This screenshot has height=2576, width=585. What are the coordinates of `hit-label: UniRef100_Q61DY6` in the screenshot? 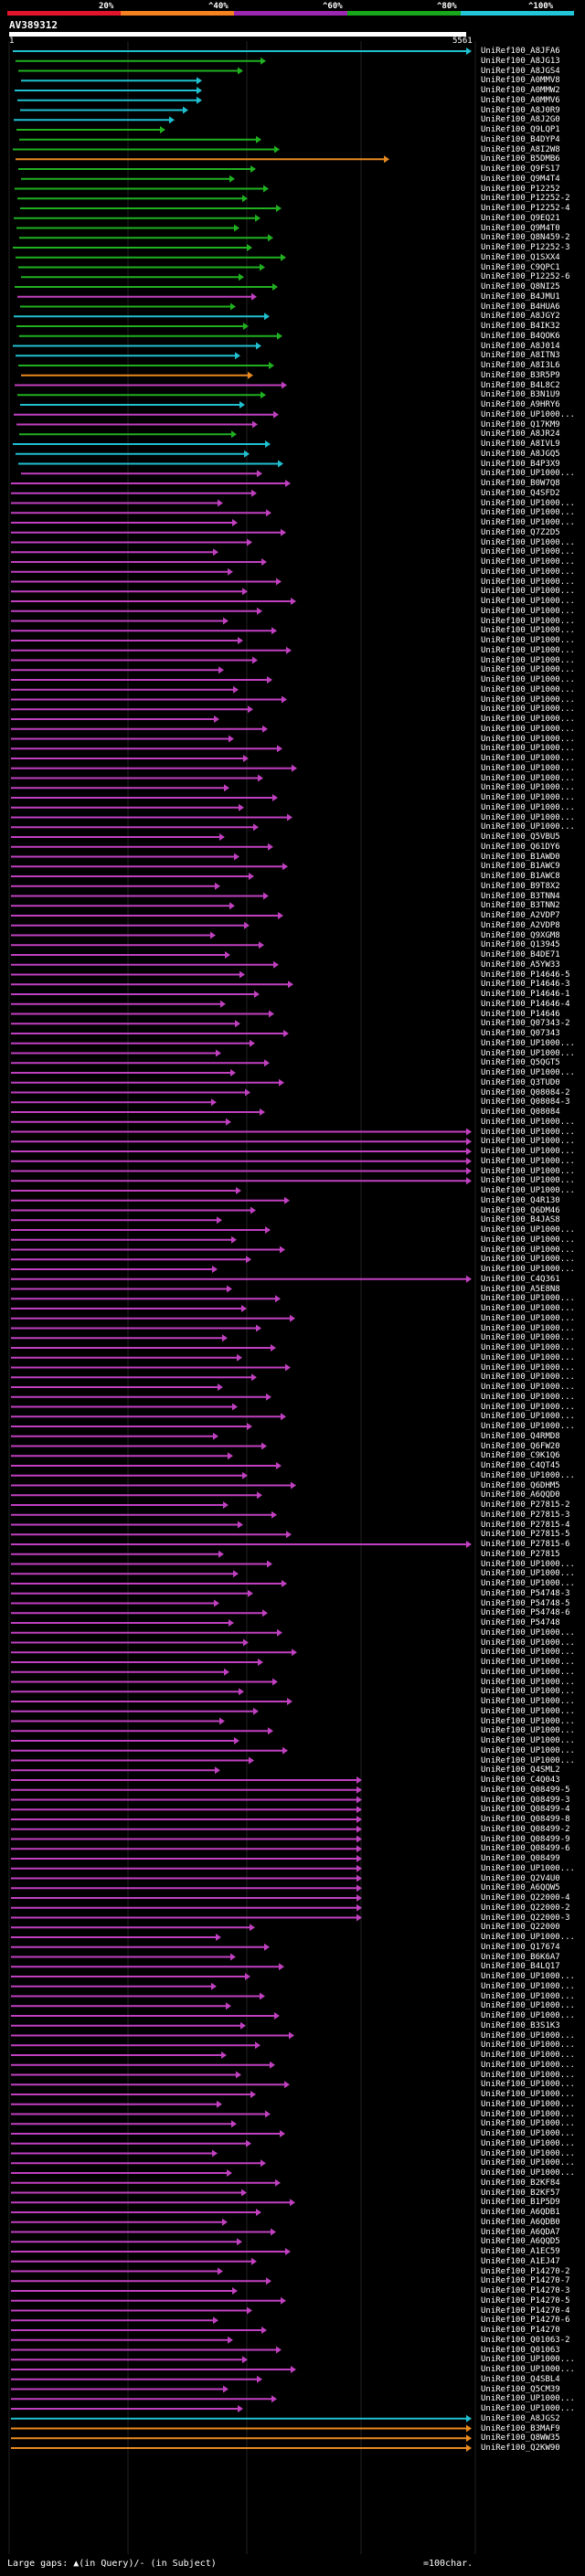 It's located at (520, 847).